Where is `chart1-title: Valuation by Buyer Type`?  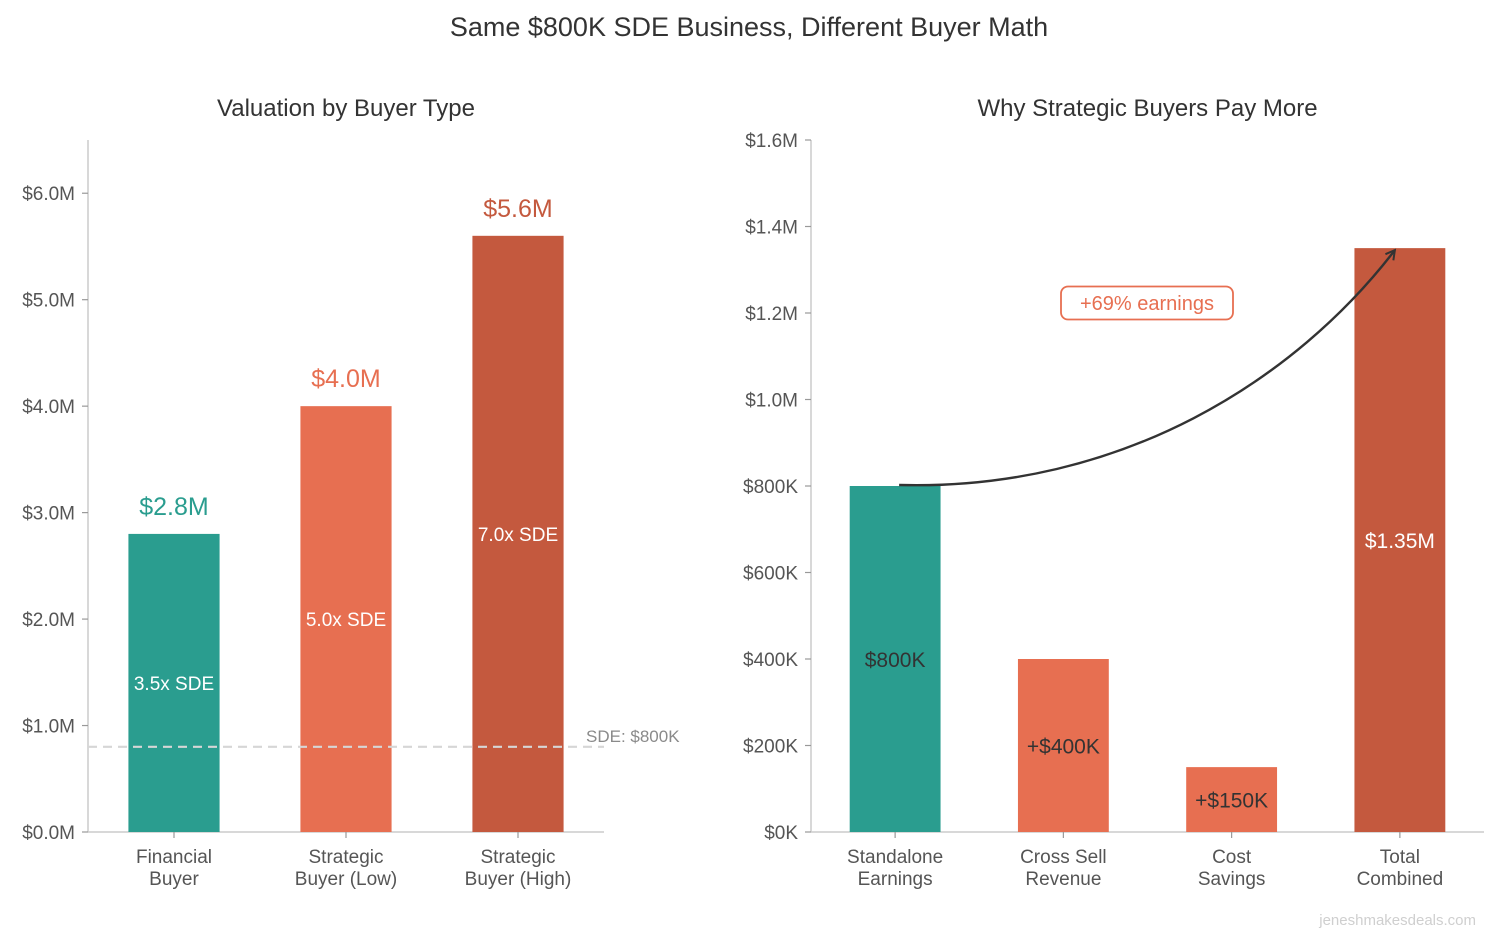 chart1-title: Valuation by Buyer Type is located at coordinates (346, 108).